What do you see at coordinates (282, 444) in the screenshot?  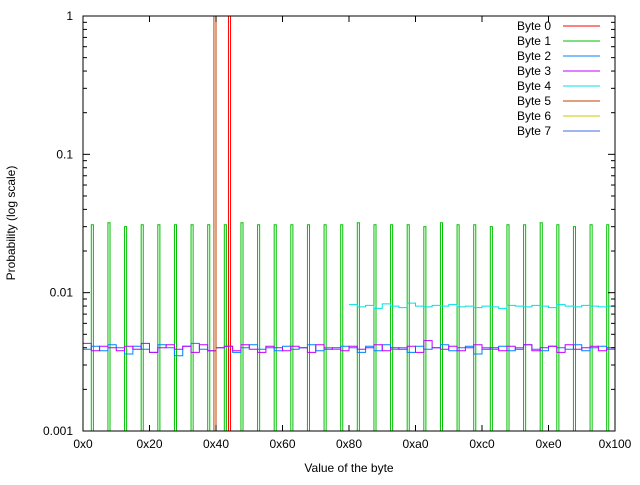 I see `x-tick-label: 0x60` at bounding box center [282, 444].